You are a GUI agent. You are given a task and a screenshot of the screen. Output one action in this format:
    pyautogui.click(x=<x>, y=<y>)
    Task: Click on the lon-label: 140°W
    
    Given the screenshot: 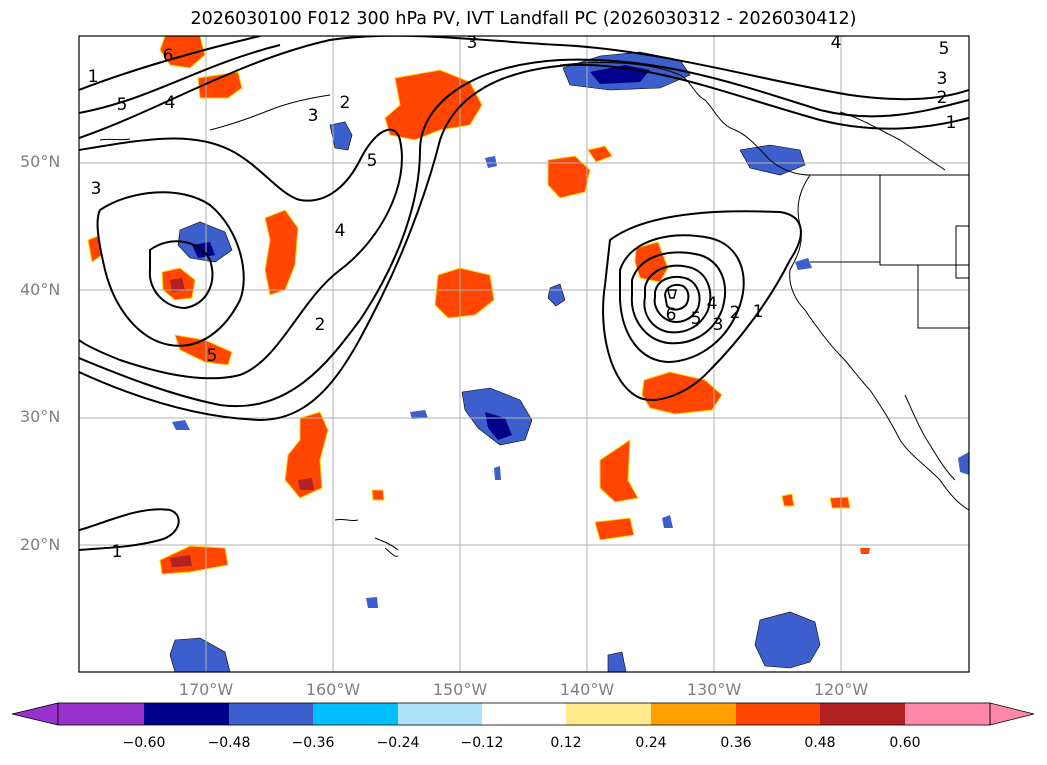 What is the action you would take?
    pyautogui.click(x=587, y=689)
    